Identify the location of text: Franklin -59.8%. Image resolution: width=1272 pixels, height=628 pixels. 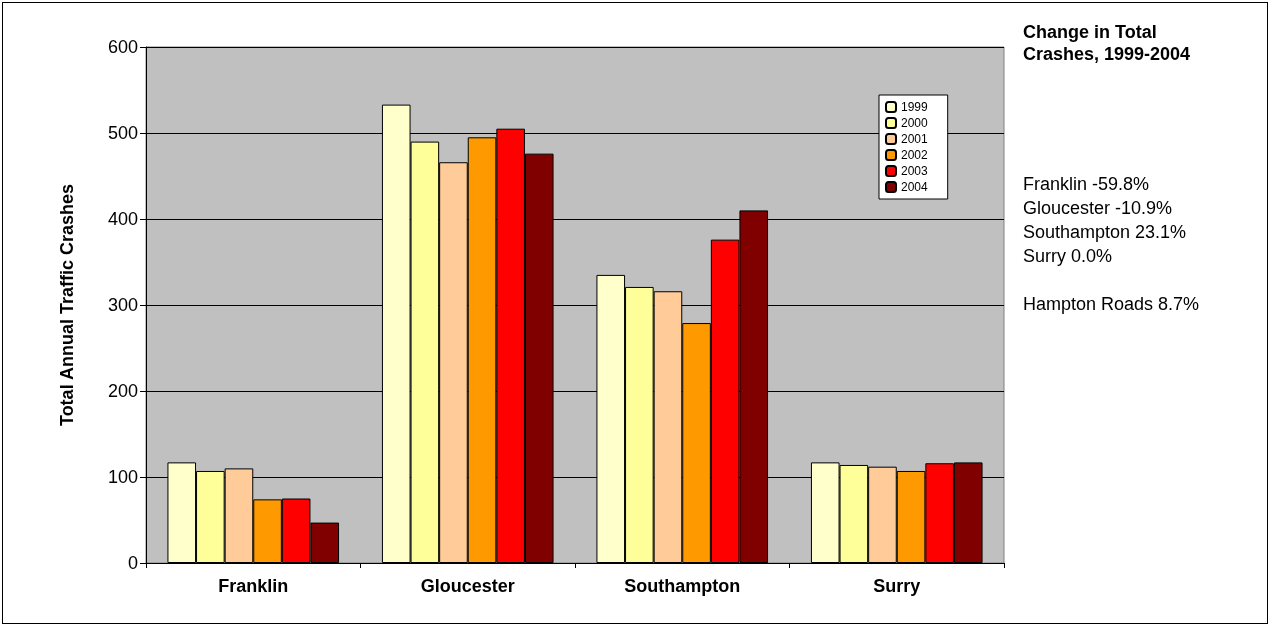
(1086, 184).